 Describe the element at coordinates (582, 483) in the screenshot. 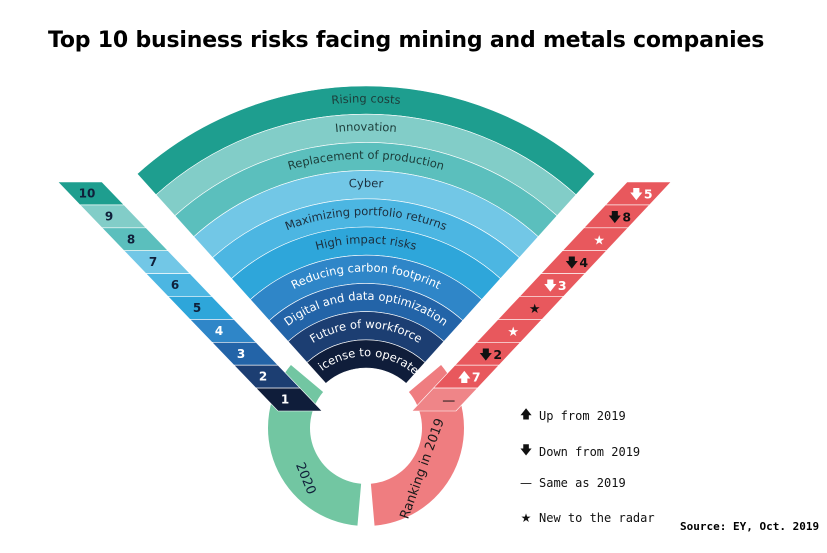

I see `legend-label: Same as 2019` at that location.